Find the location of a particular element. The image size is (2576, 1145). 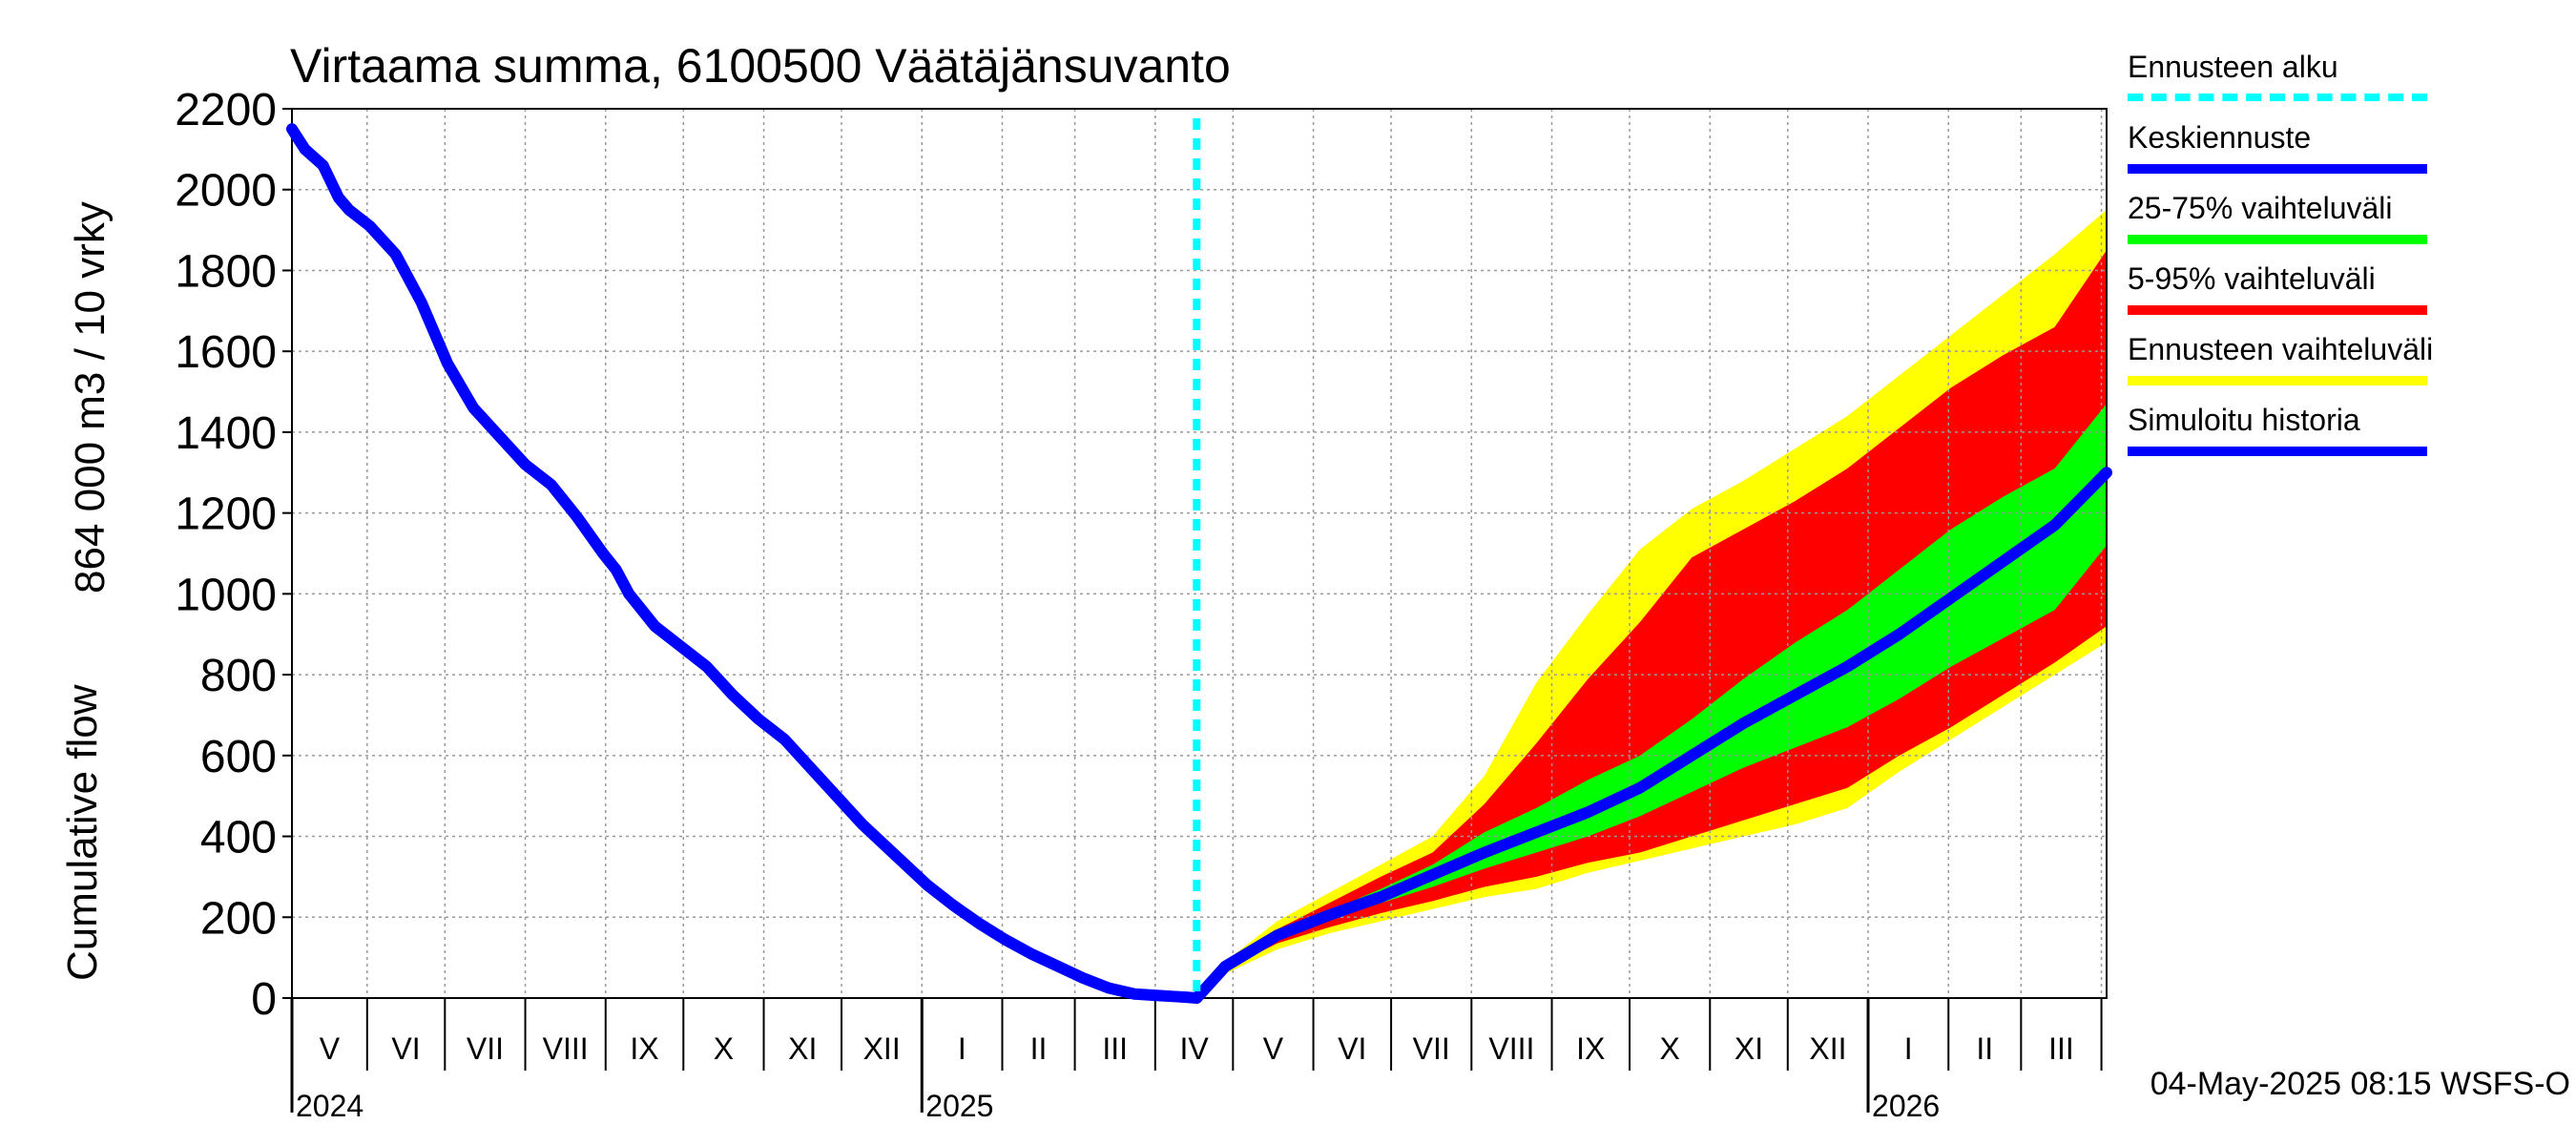

y-tick-label: 800 is located at coordinates (238, 676).